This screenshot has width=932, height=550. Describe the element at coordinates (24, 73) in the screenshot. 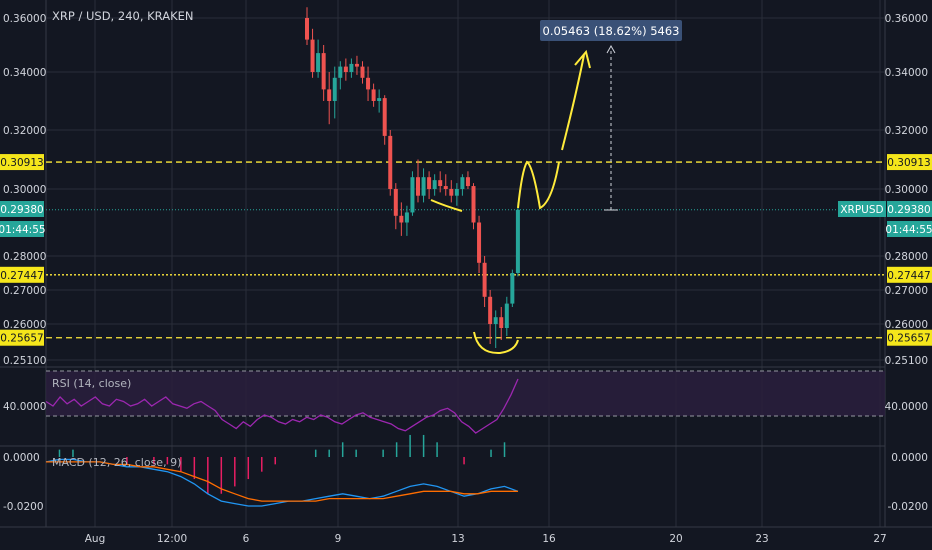

I see `price-tick-left-1: 0.34000` at that location.